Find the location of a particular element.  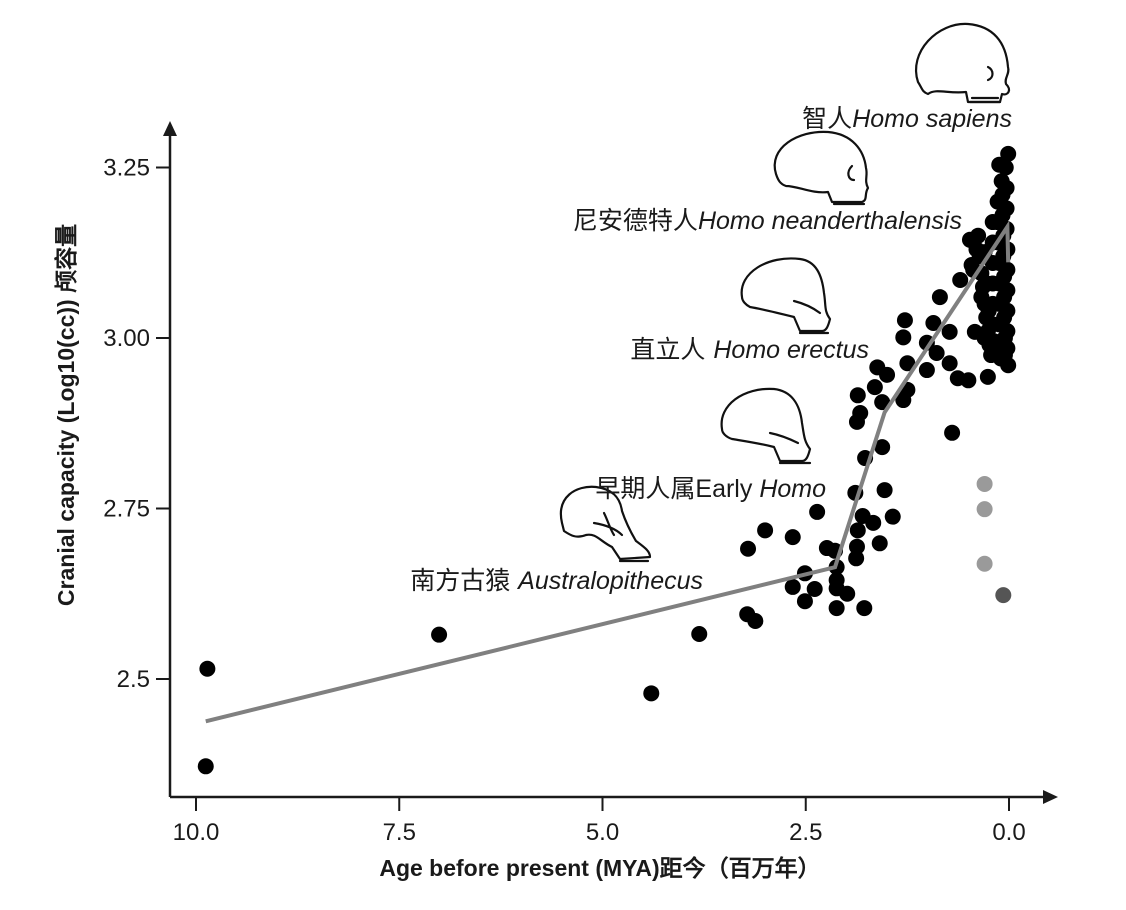

label-neanderthalensis-latin: Homo neanderthalensis is located at coordinates (830, 221).